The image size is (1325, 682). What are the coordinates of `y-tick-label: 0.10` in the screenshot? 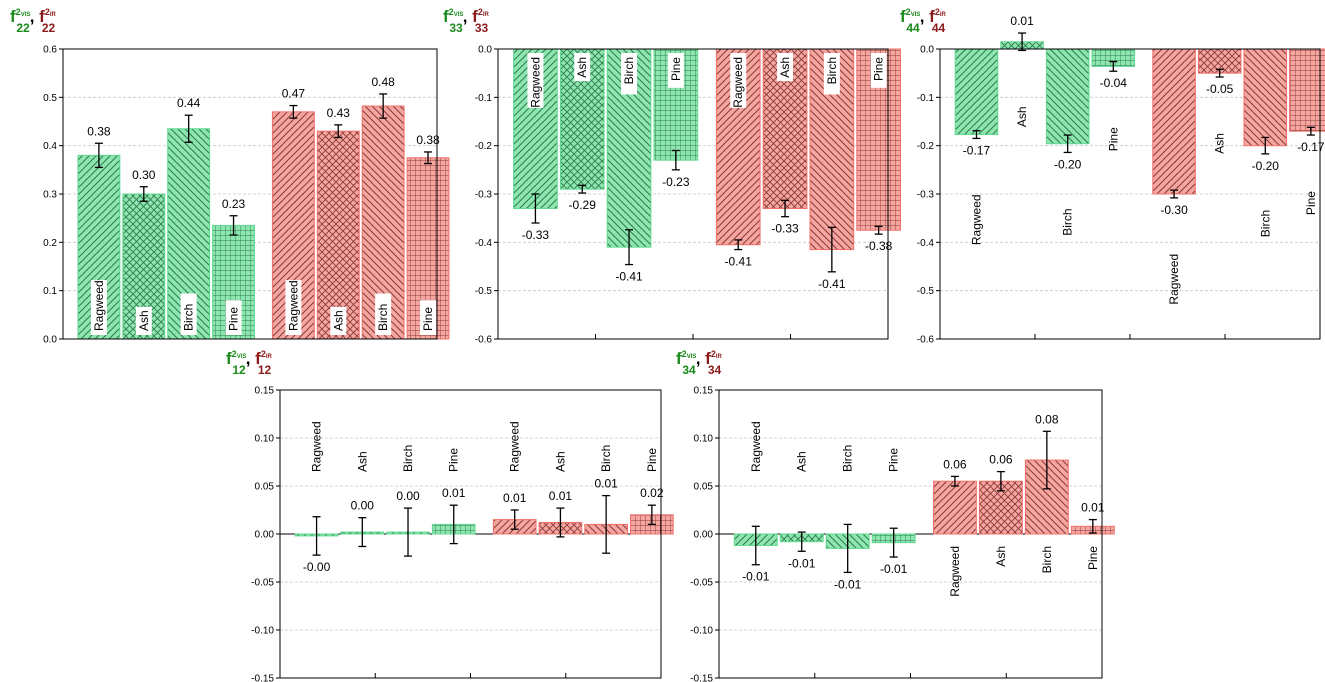 It's located at (265, 439).